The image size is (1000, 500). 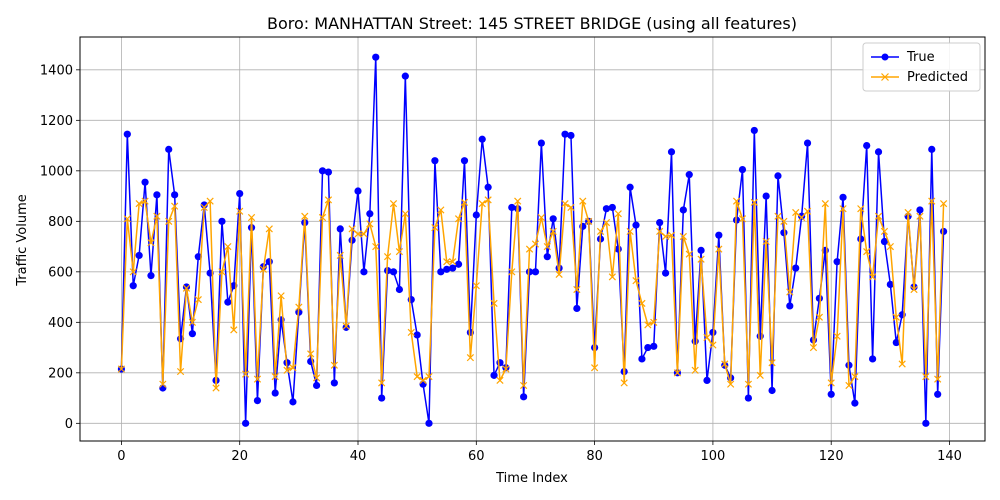 What do you see at coordinates (921, 67) in the screenshot?
I see `legend-box` at bounding box center [921, 67].